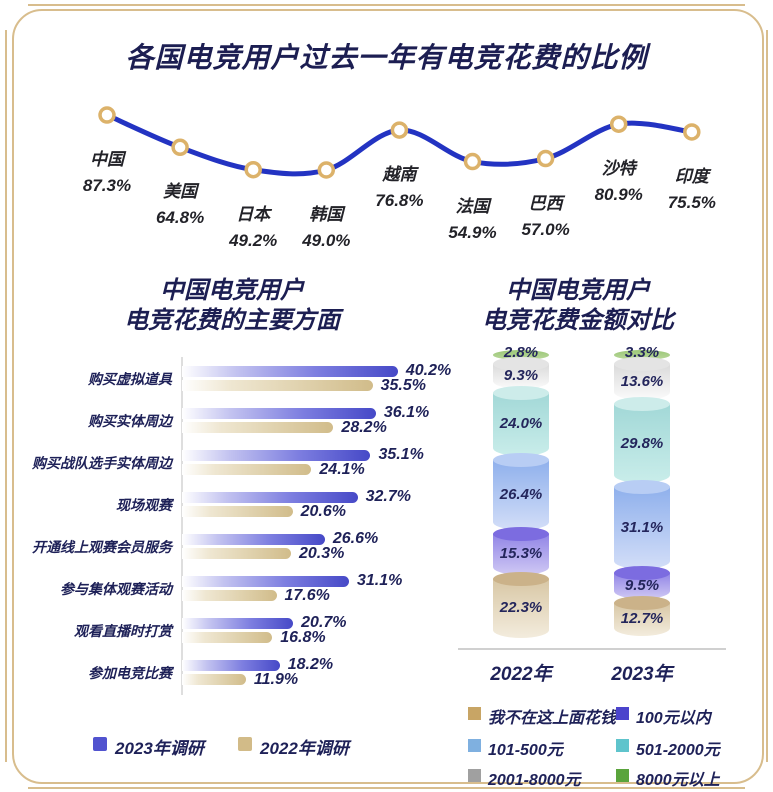 The image size is (773, 792). I want to click on page-title: 各国电竞用户过去一年有电竞花费的比例, so click(386, 57).